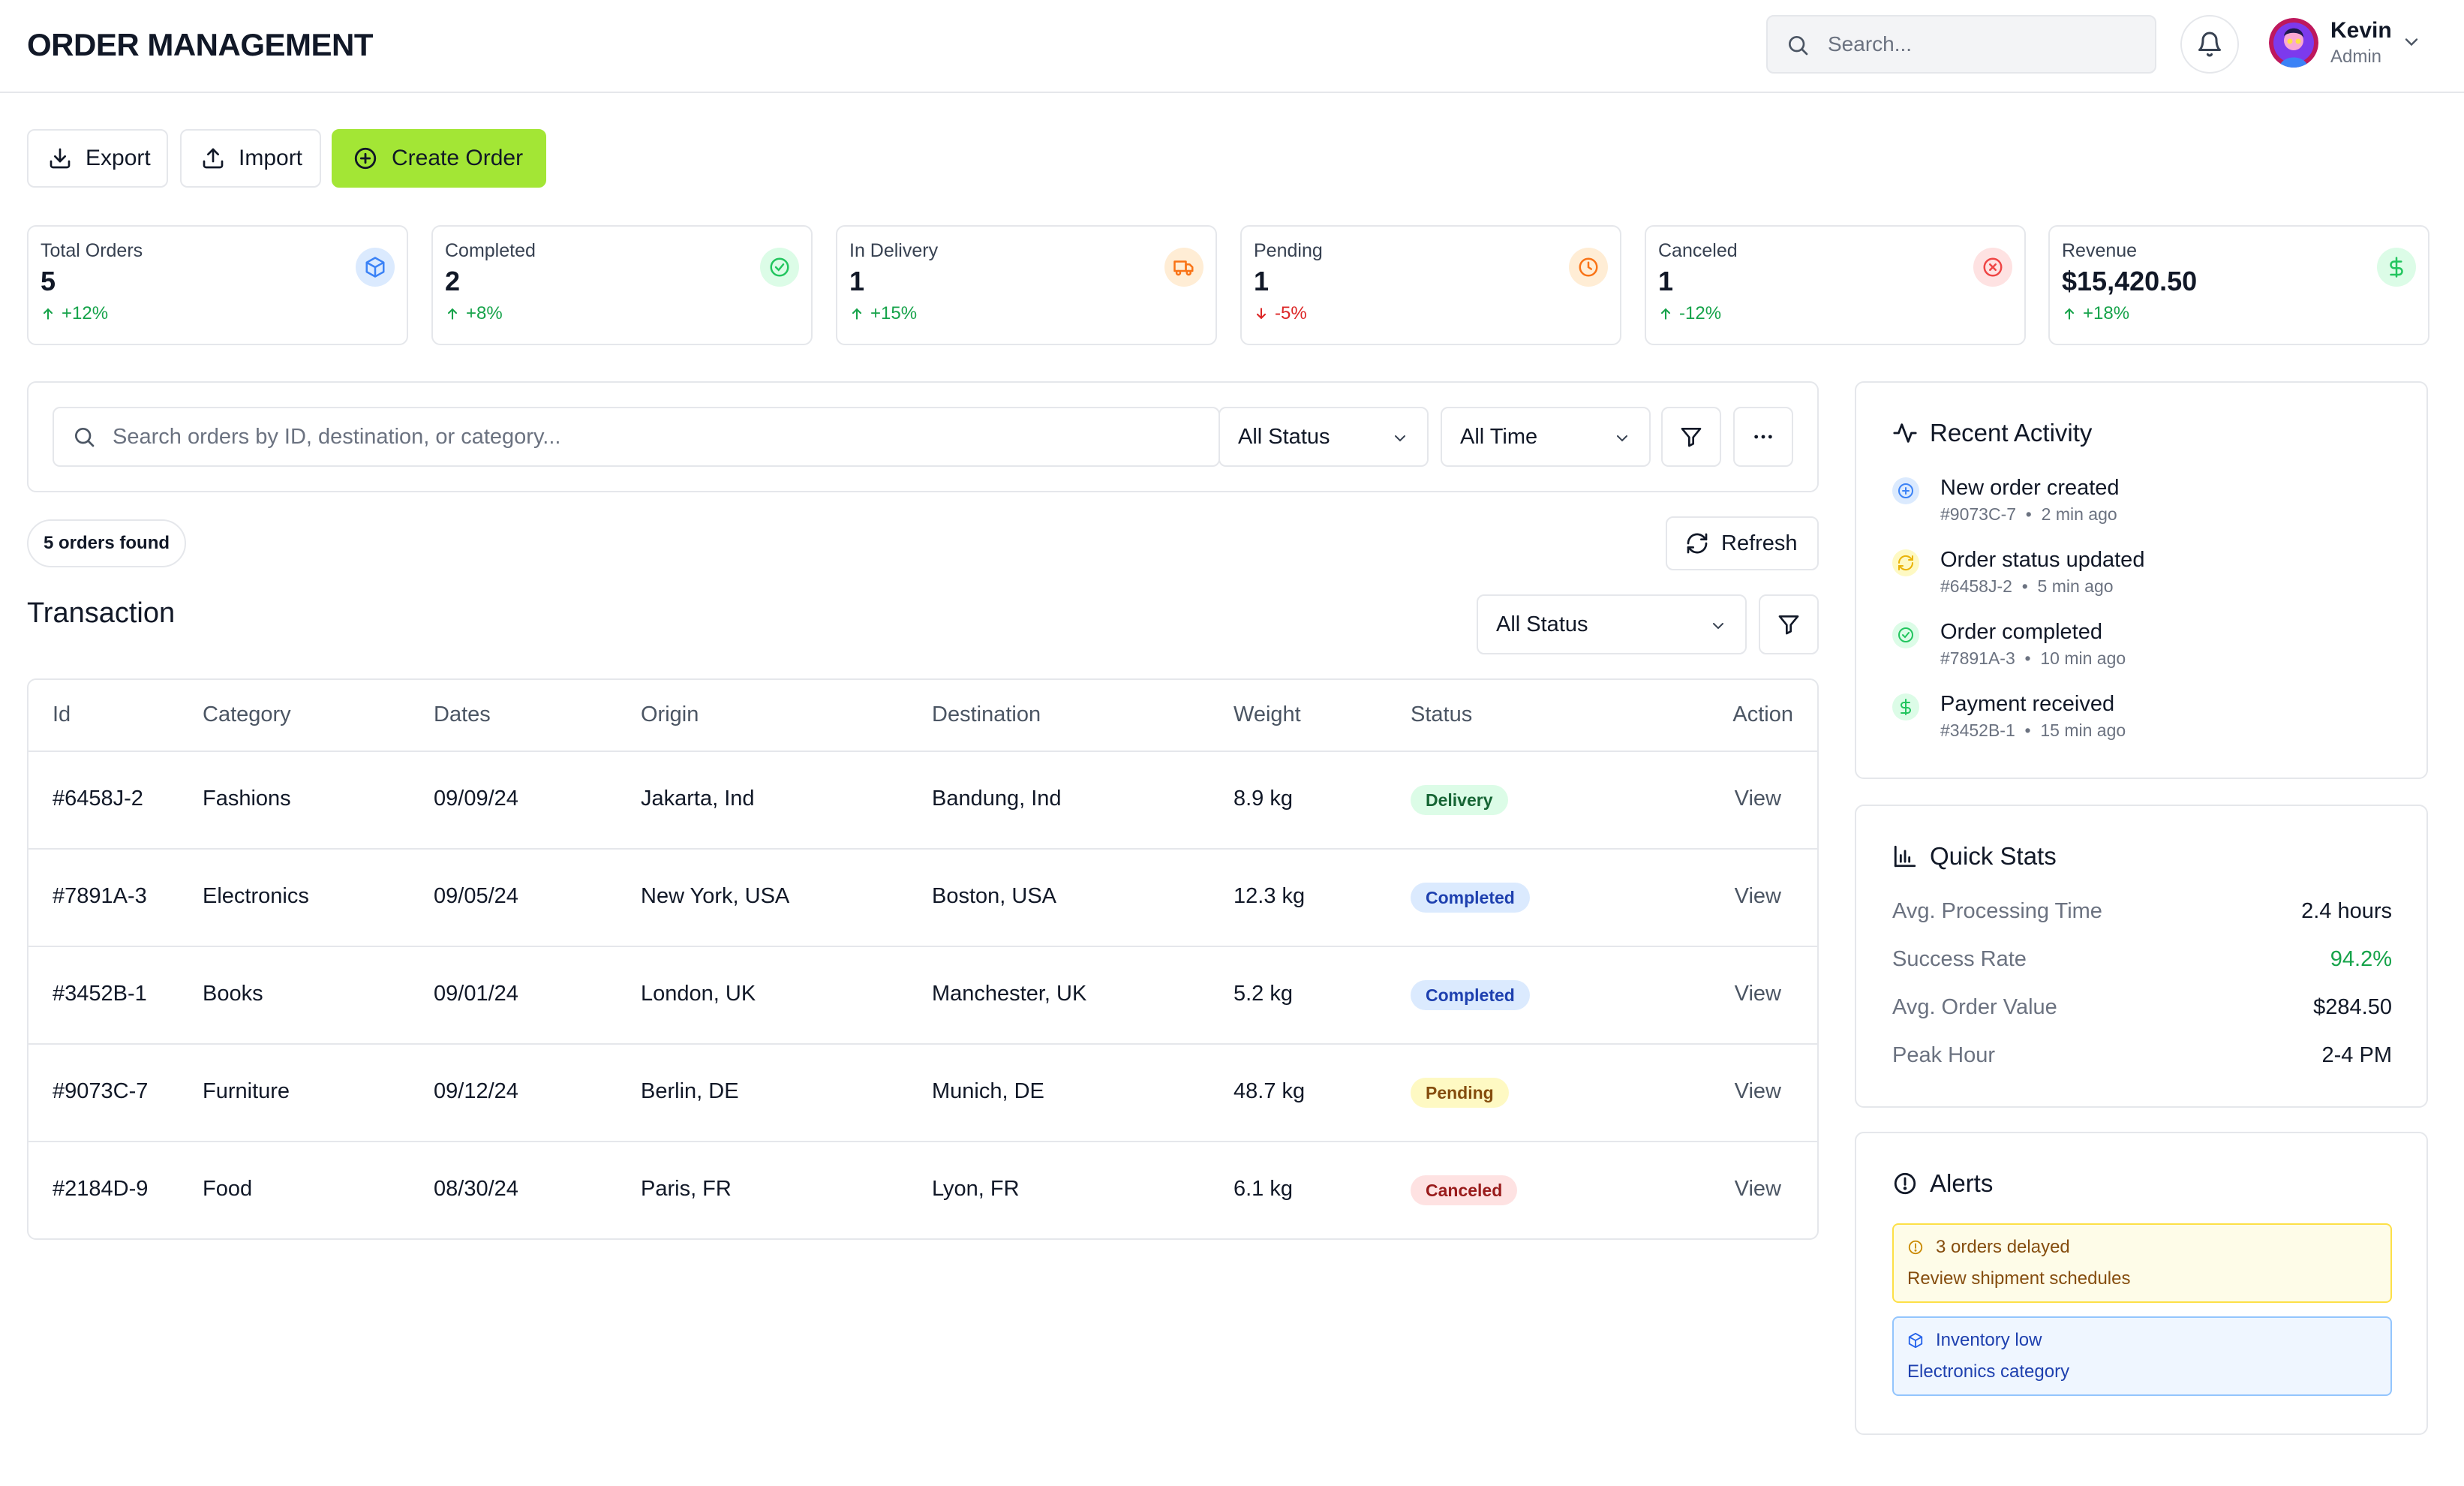 This screenshot has width=2464, height=1486. I want to click on arrow-down-icon, so click(1261, 313).